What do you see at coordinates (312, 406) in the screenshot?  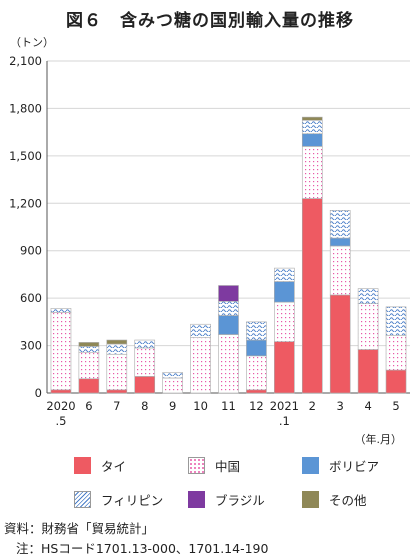 I see `x-tick-label: 2` at bounding box center [312, 406].